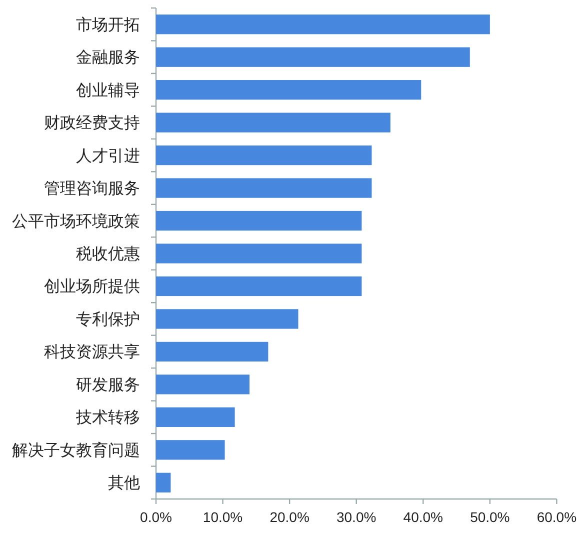  Describe the element at coordinates (92, 352) in the screenshot. I see `y-tick-label: 科技资源共享` at that location.